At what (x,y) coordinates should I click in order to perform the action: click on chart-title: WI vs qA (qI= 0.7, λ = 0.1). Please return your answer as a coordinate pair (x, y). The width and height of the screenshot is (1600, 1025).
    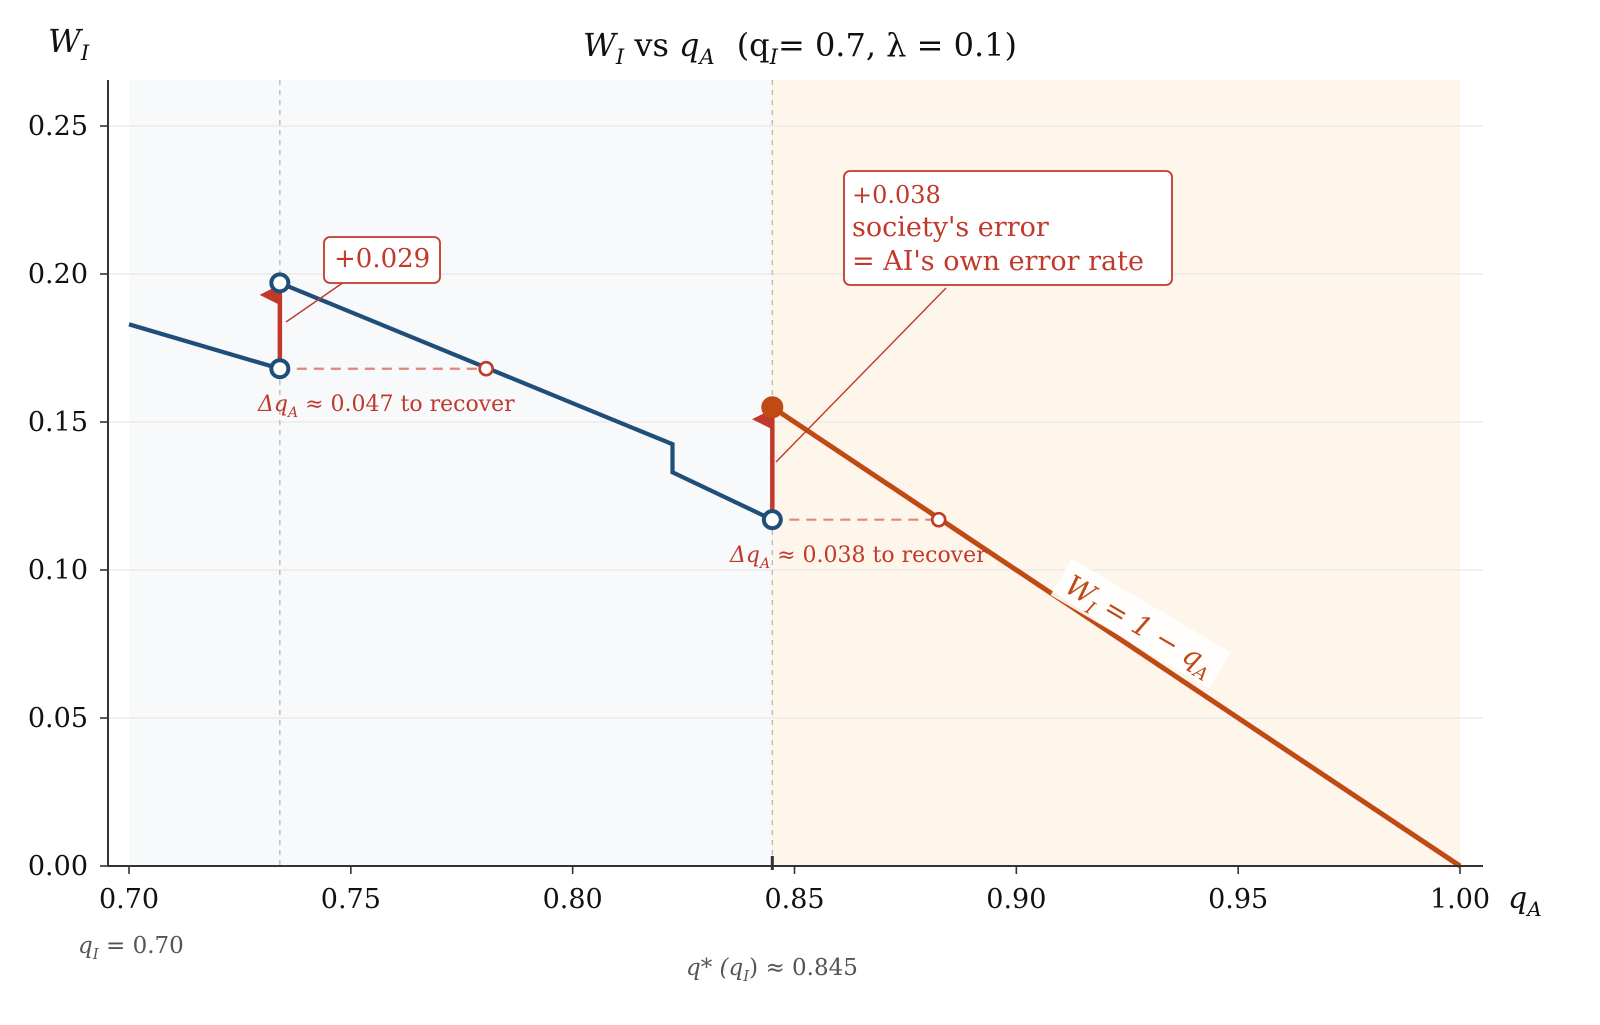
    Looking at the image, I should click on (800, 47).